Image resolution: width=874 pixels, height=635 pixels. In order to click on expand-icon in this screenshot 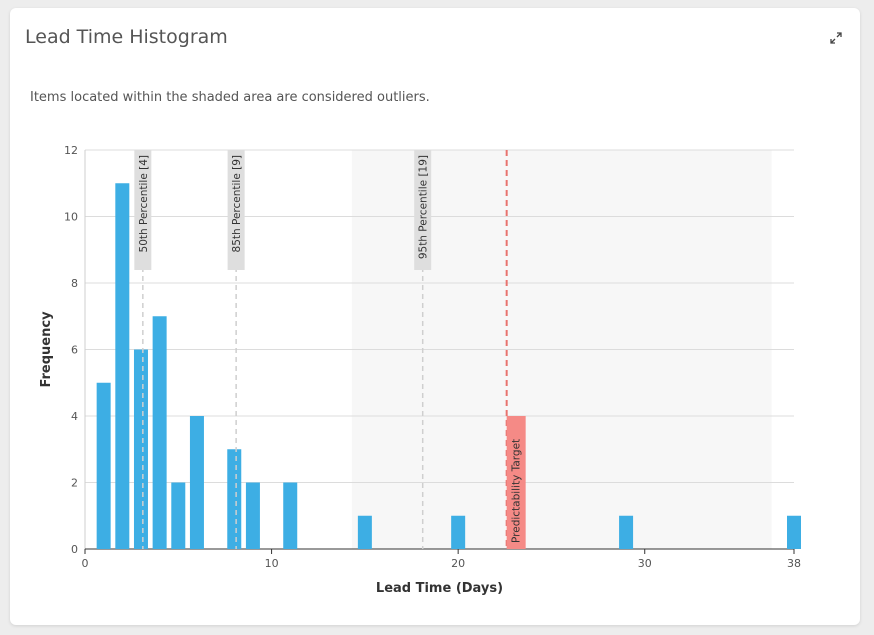, I will do `click(836, 38)`.